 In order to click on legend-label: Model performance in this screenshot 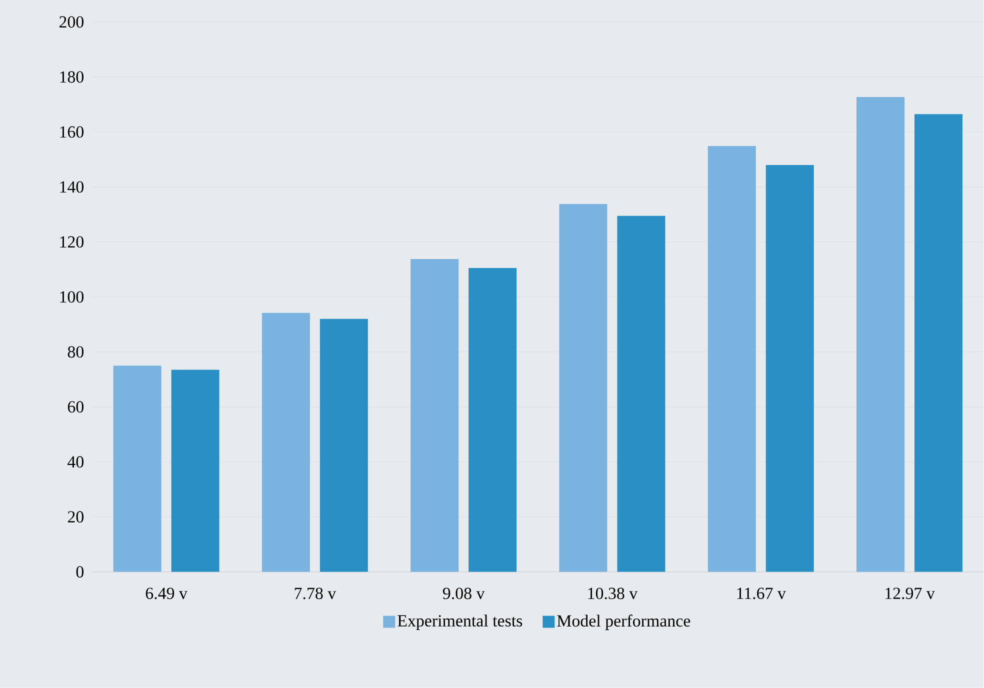, I will do `click(623, 622)`.